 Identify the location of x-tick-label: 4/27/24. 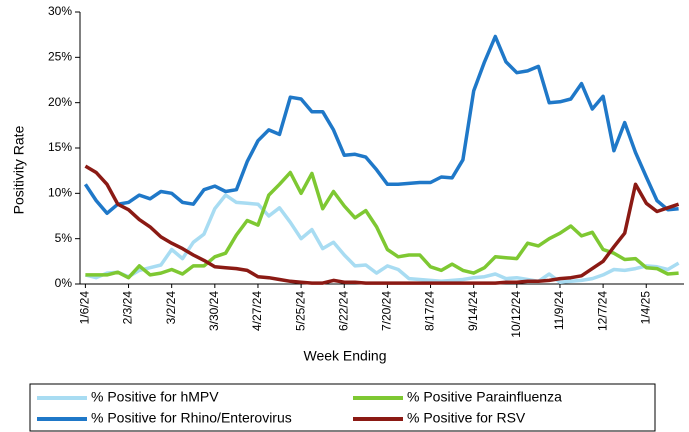
(257, 311).